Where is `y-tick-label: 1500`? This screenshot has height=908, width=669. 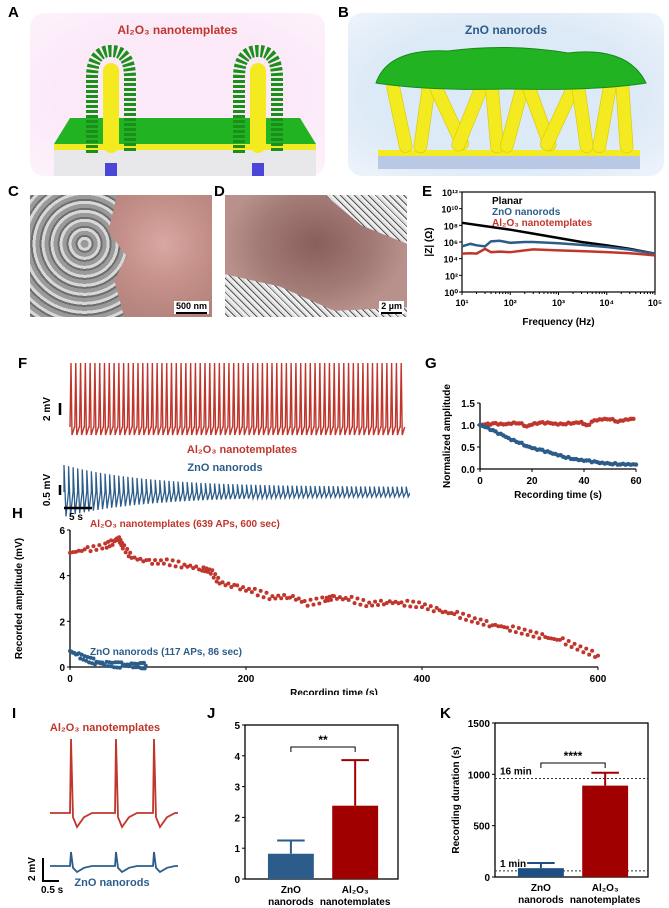
y-tick-label: 1500 is located at coordinates (479, 724).